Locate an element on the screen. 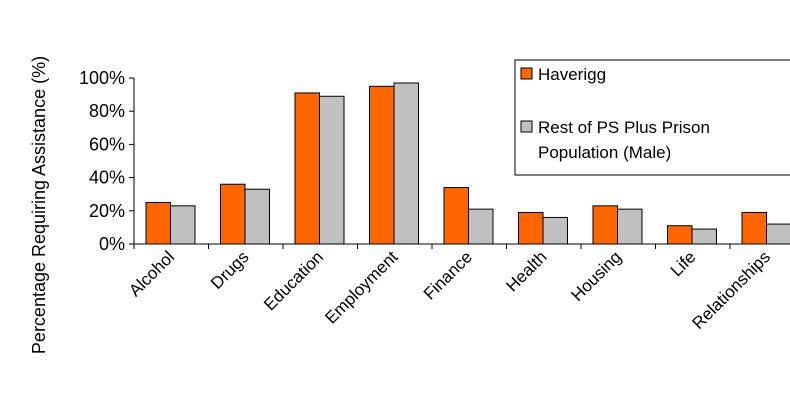  x-category-label: Health is located at coordinates (526, 271).